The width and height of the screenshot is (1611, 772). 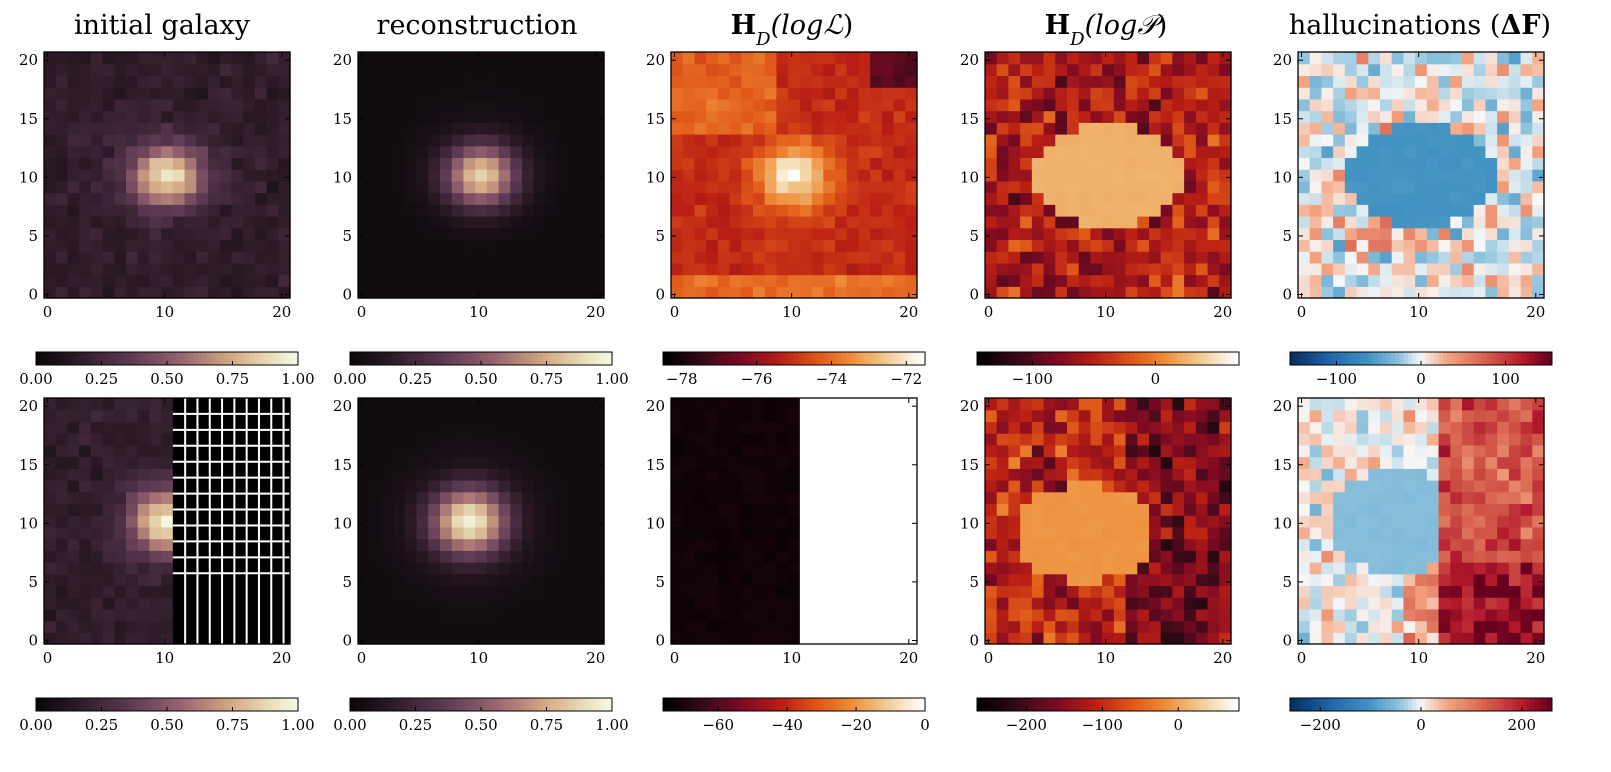 I want to click on colorbar-tick-label: 100, so click(x=1505, y=379).